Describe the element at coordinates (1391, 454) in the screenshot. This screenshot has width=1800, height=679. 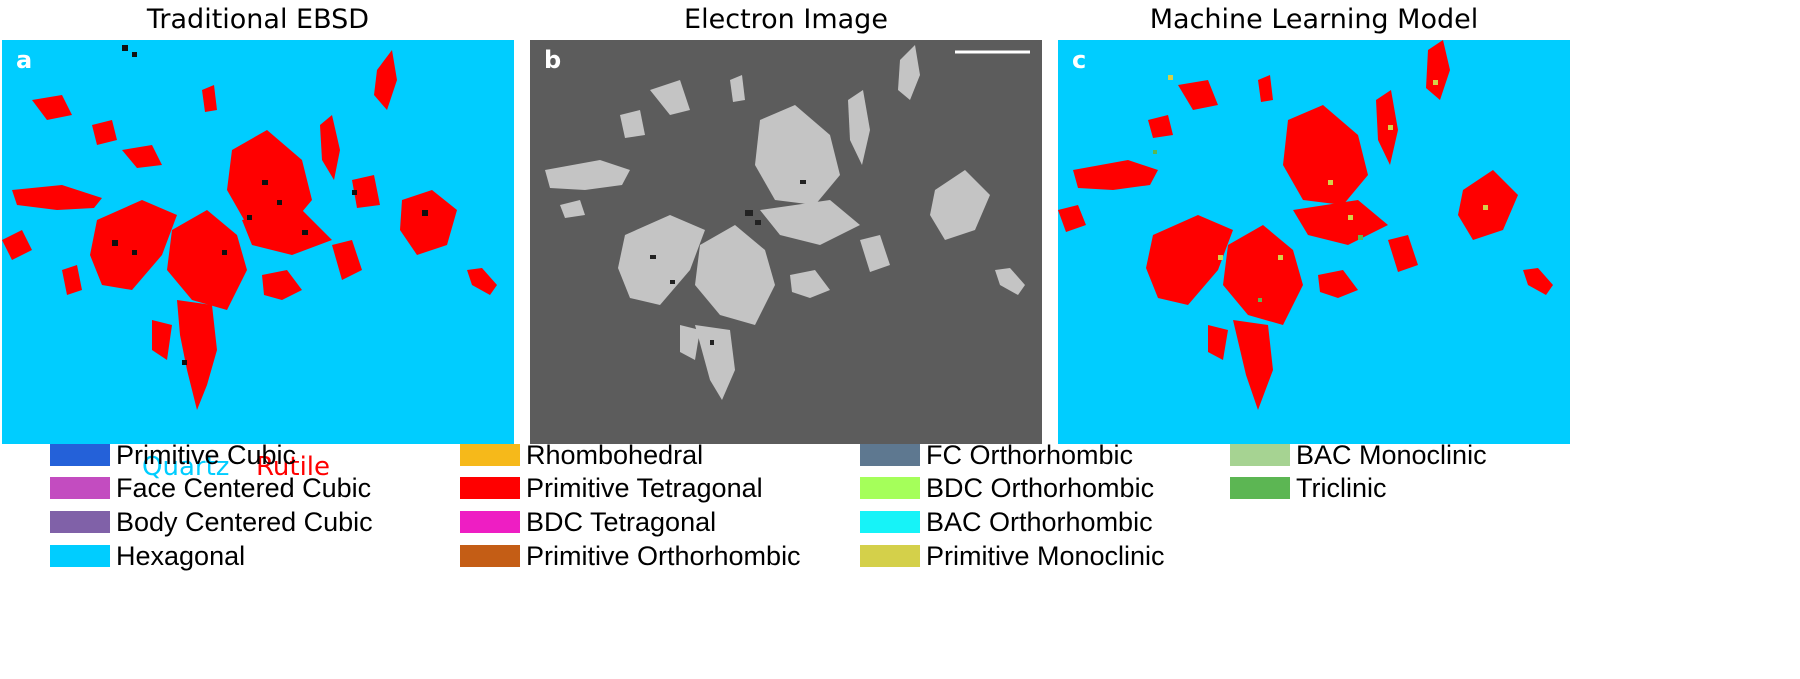
I see `legend-label: BAC Monoclinic` at that location.